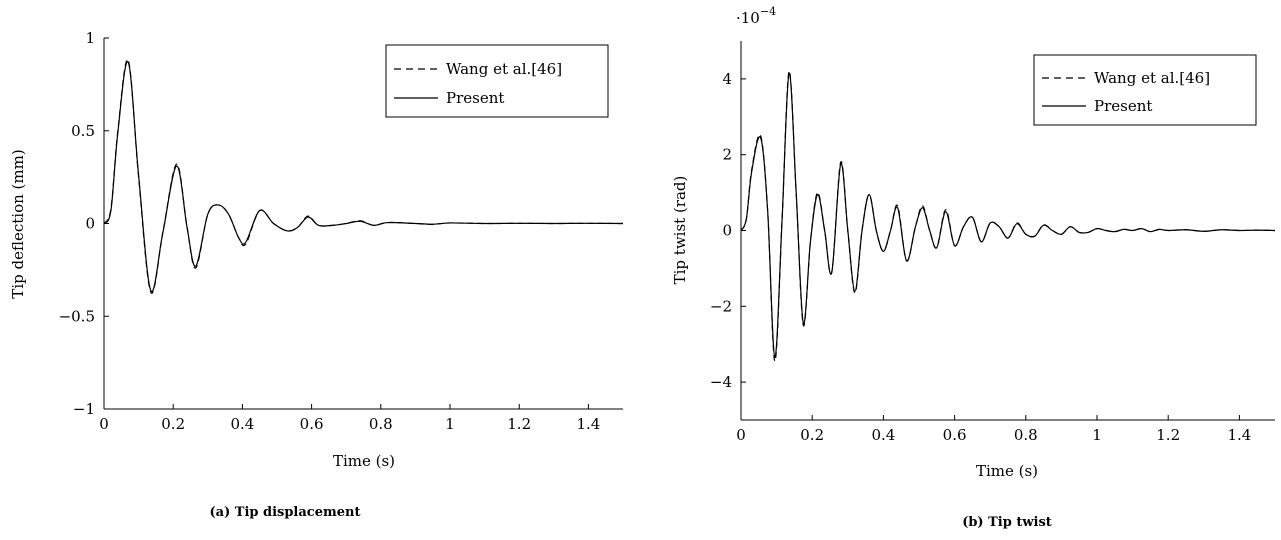 This screenshot has width=1281, height=540. Describe the element at coordinates (1007, 522) in the screenshot. I see `panel-b-caption: (b) Tip twist` at that location.